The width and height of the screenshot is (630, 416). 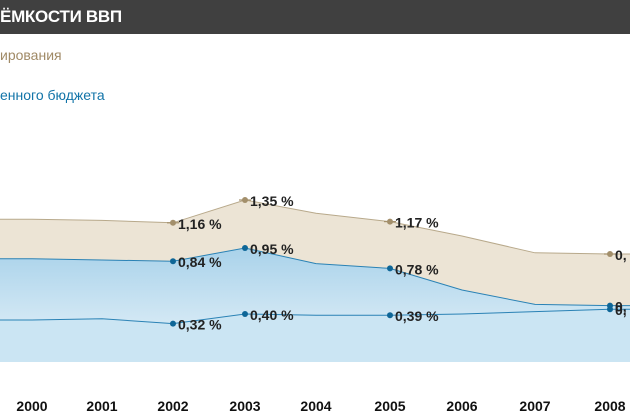 I want to click on data-label-lower-2003: 0,40 %, so click(x=272, y=315).